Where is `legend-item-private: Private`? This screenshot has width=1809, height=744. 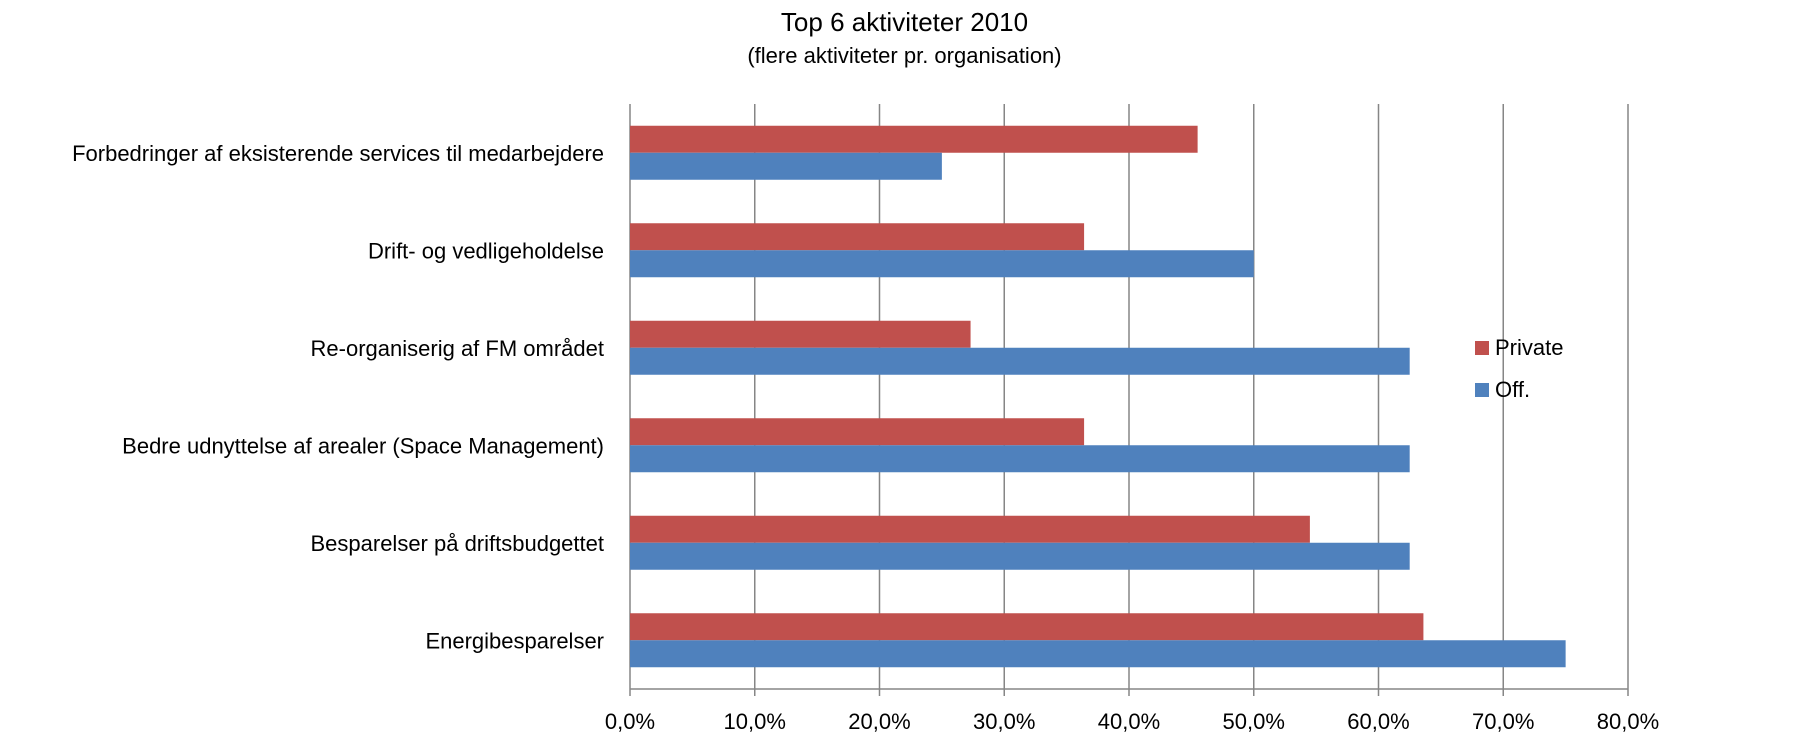 legend-item-private: Private is located at coordinates (1519, 347).